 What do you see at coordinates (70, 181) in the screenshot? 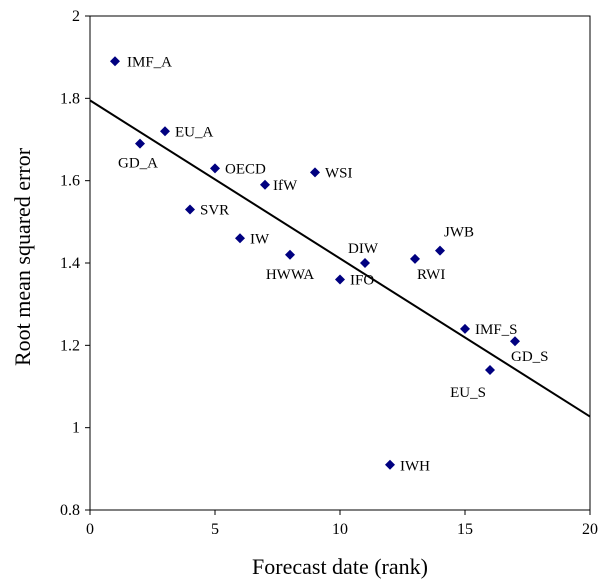
I see `y-tick-label: 1.6` at bounding box center [70, 181].